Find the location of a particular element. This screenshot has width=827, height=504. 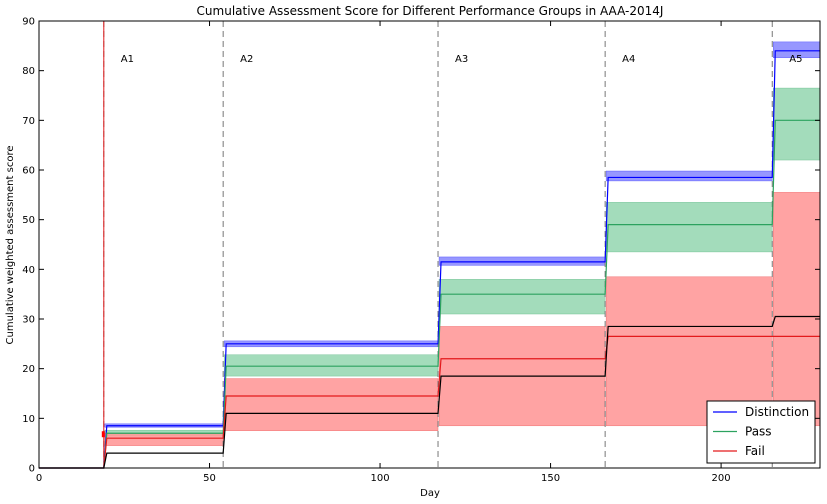

y-tick-label: 70 is located at coordinates (28, 121).